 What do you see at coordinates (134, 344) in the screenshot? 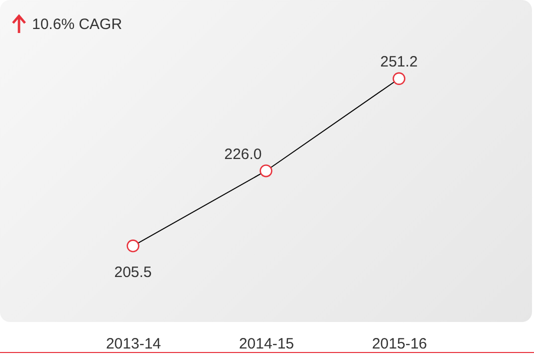
I see `x-tick-label: 2013-14` at bounding box center [134, 344].